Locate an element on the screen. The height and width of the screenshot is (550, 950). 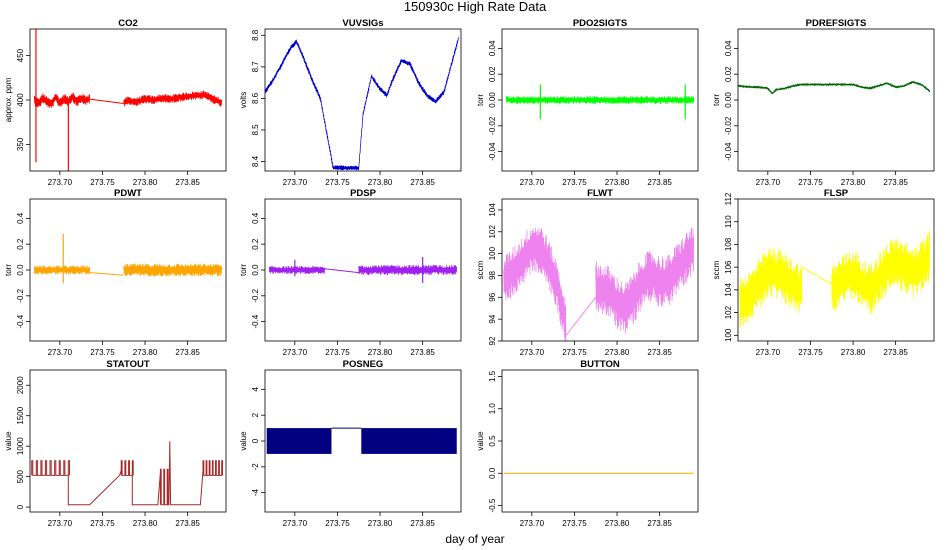
y-tick-label: 0.02 is located at coordinates (728, 74).